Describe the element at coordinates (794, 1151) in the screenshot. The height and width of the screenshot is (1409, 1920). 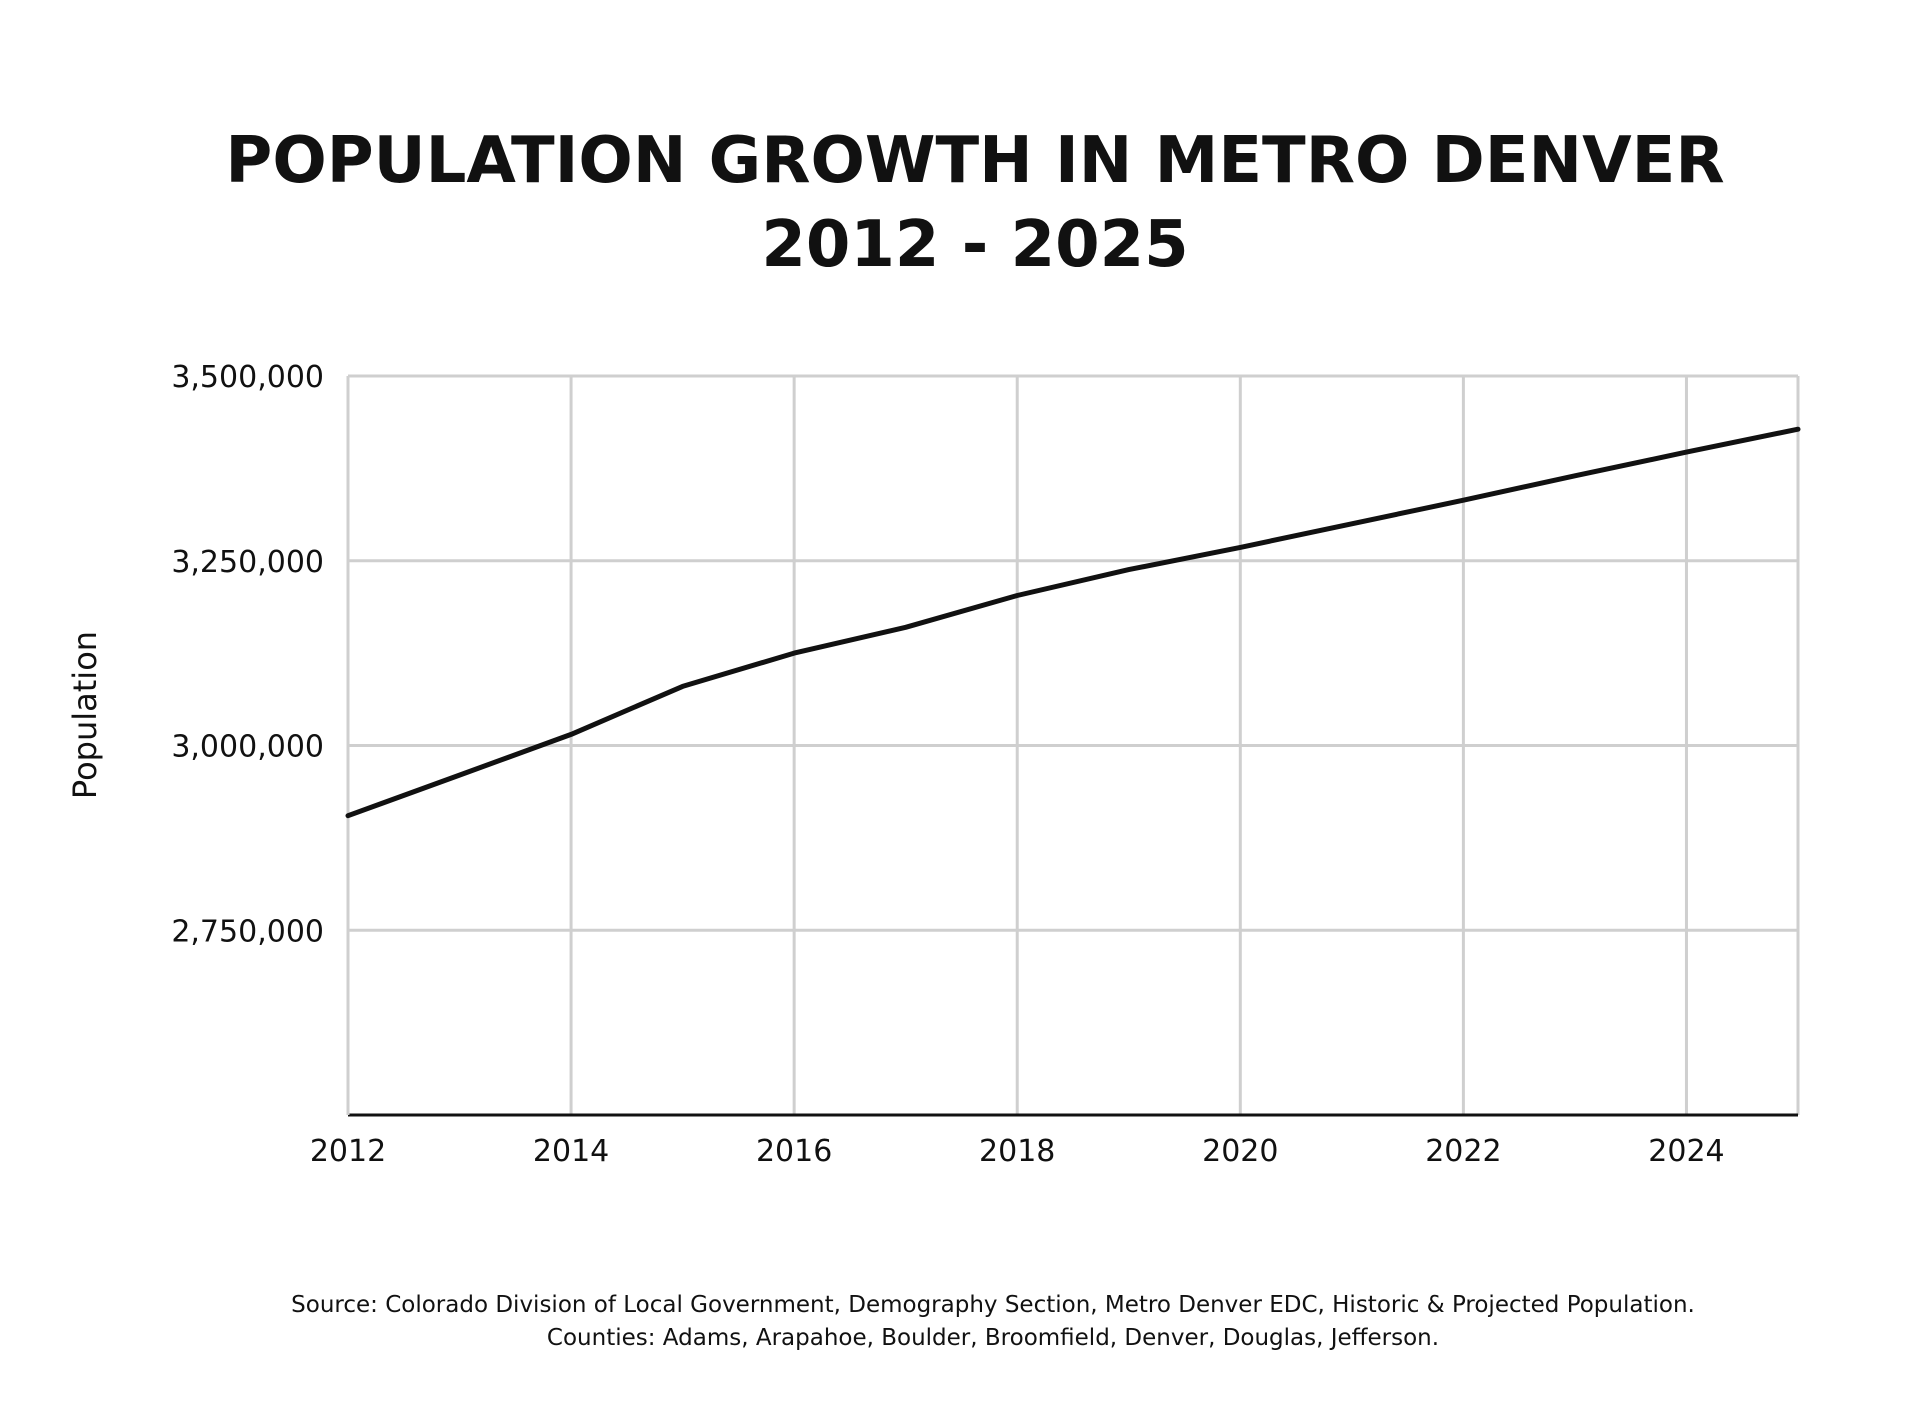
I see `x-tick-label: 2016` at that location.